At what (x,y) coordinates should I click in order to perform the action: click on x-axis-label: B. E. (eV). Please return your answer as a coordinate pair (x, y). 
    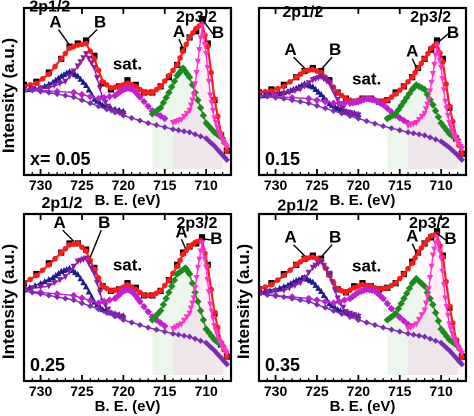
    Looking at the image, I should click on (128, 200).